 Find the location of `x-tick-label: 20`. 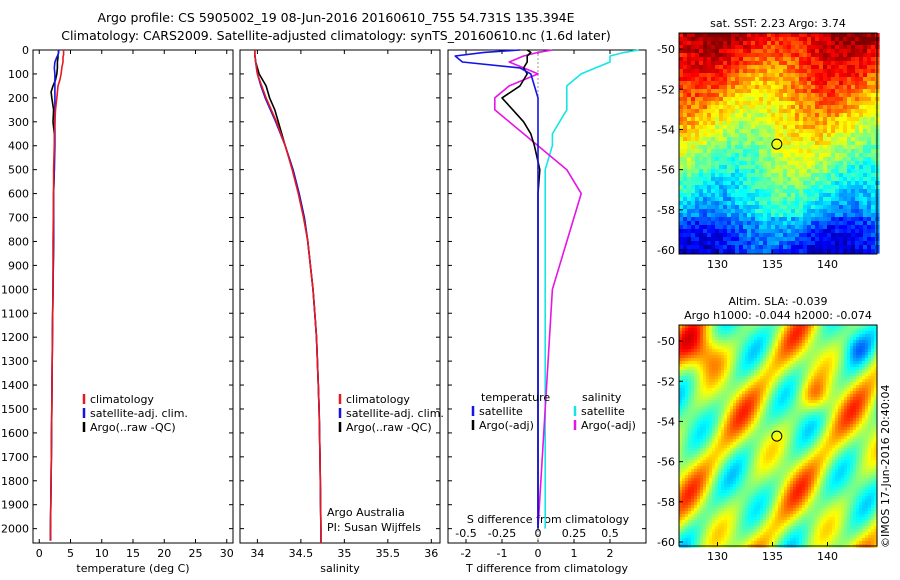

x-tick-label: 20 is located at coordinates (164, 553).